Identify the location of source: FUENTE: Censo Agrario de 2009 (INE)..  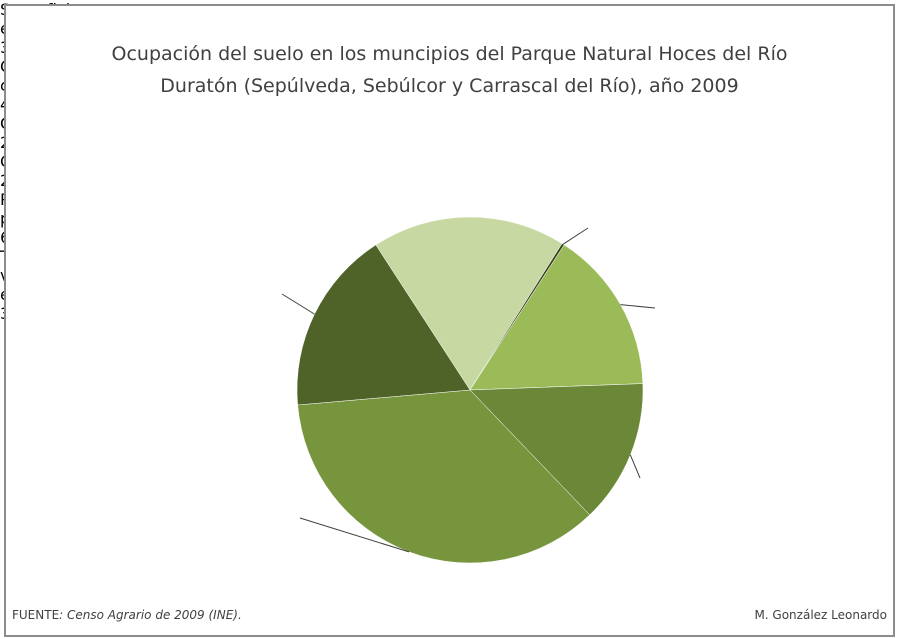
(127, 615).